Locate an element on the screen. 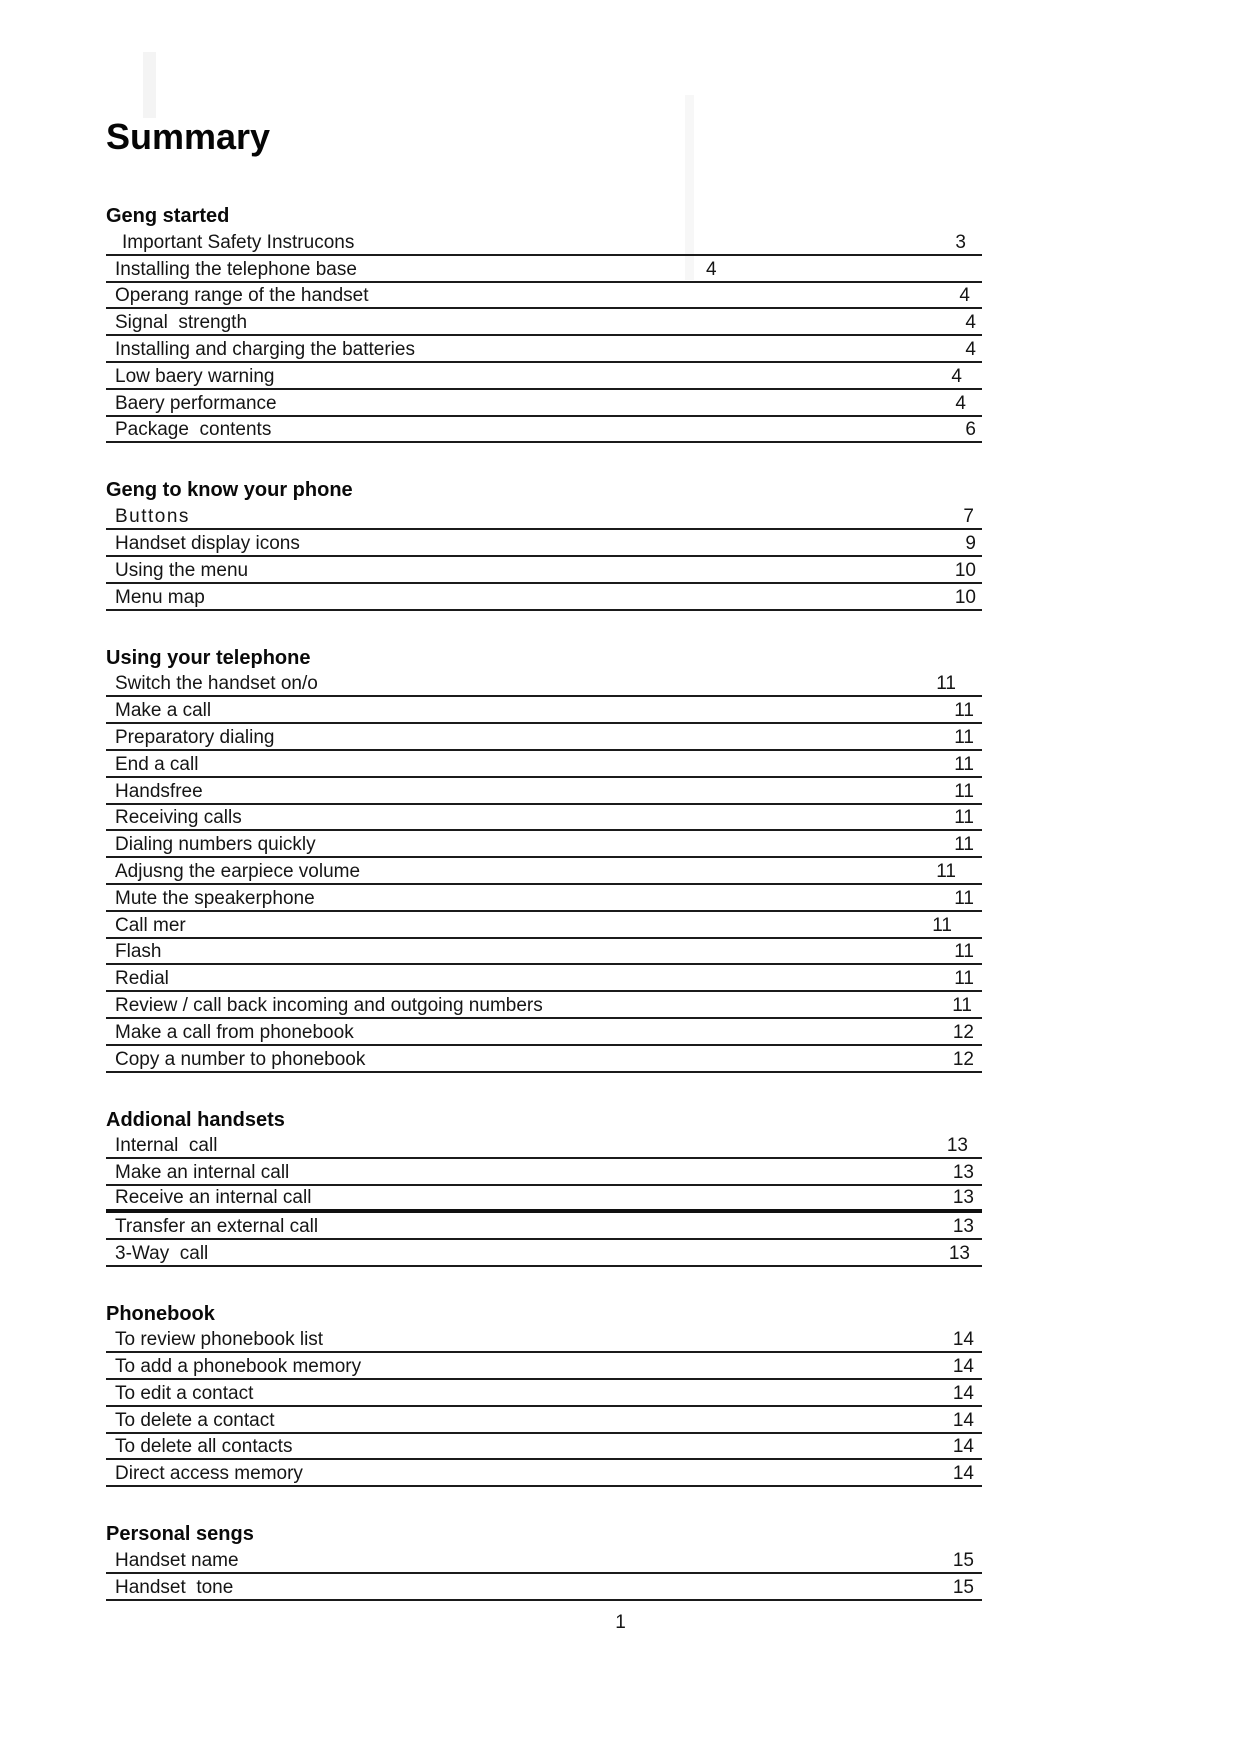  toc-entry-row: 3-Way call 13 is located at coordinates (544, 1253).